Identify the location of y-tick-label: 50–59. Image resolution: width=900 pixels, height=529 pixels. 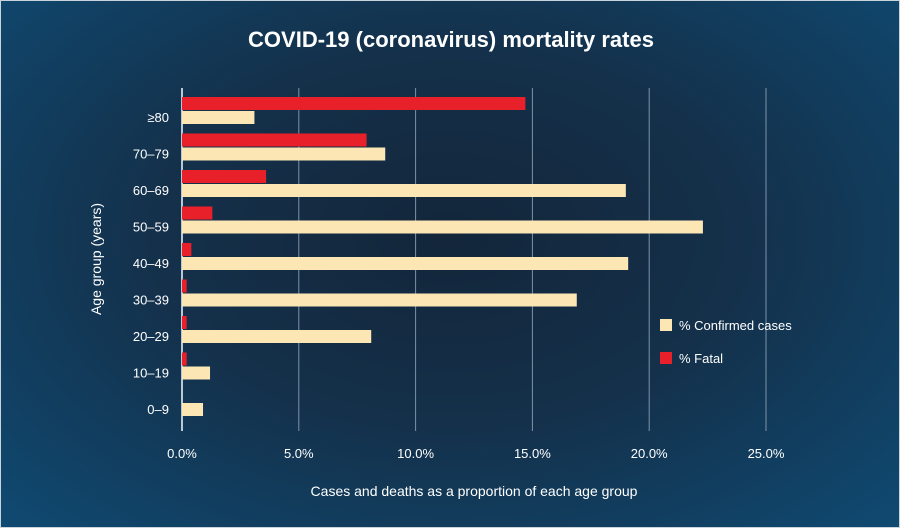
(151, 227).